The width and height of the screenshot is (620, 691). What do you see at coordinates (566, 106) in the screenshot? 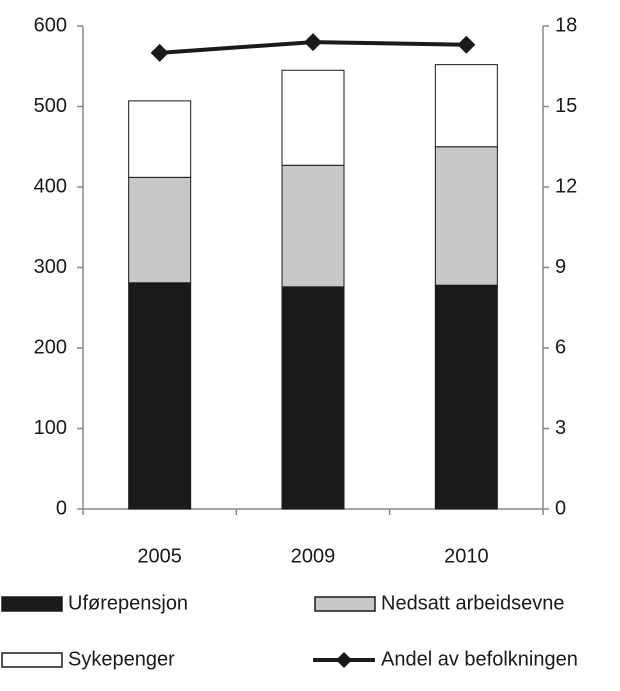
I see `y2-tick-label: 15` at bounding box center [566, 106].